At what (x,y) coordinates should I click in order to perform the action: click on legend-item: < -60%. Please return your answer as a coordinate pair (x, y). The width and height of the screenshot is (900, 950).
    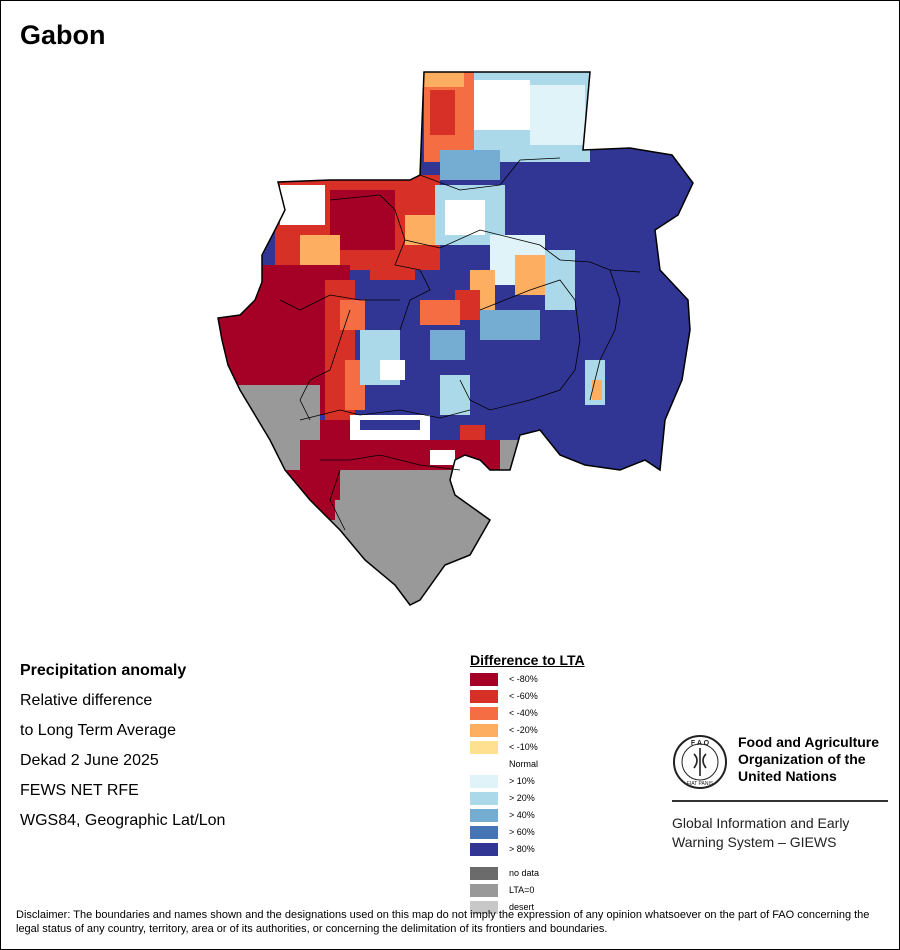
    Looking at the image, I should click on (527, 697).